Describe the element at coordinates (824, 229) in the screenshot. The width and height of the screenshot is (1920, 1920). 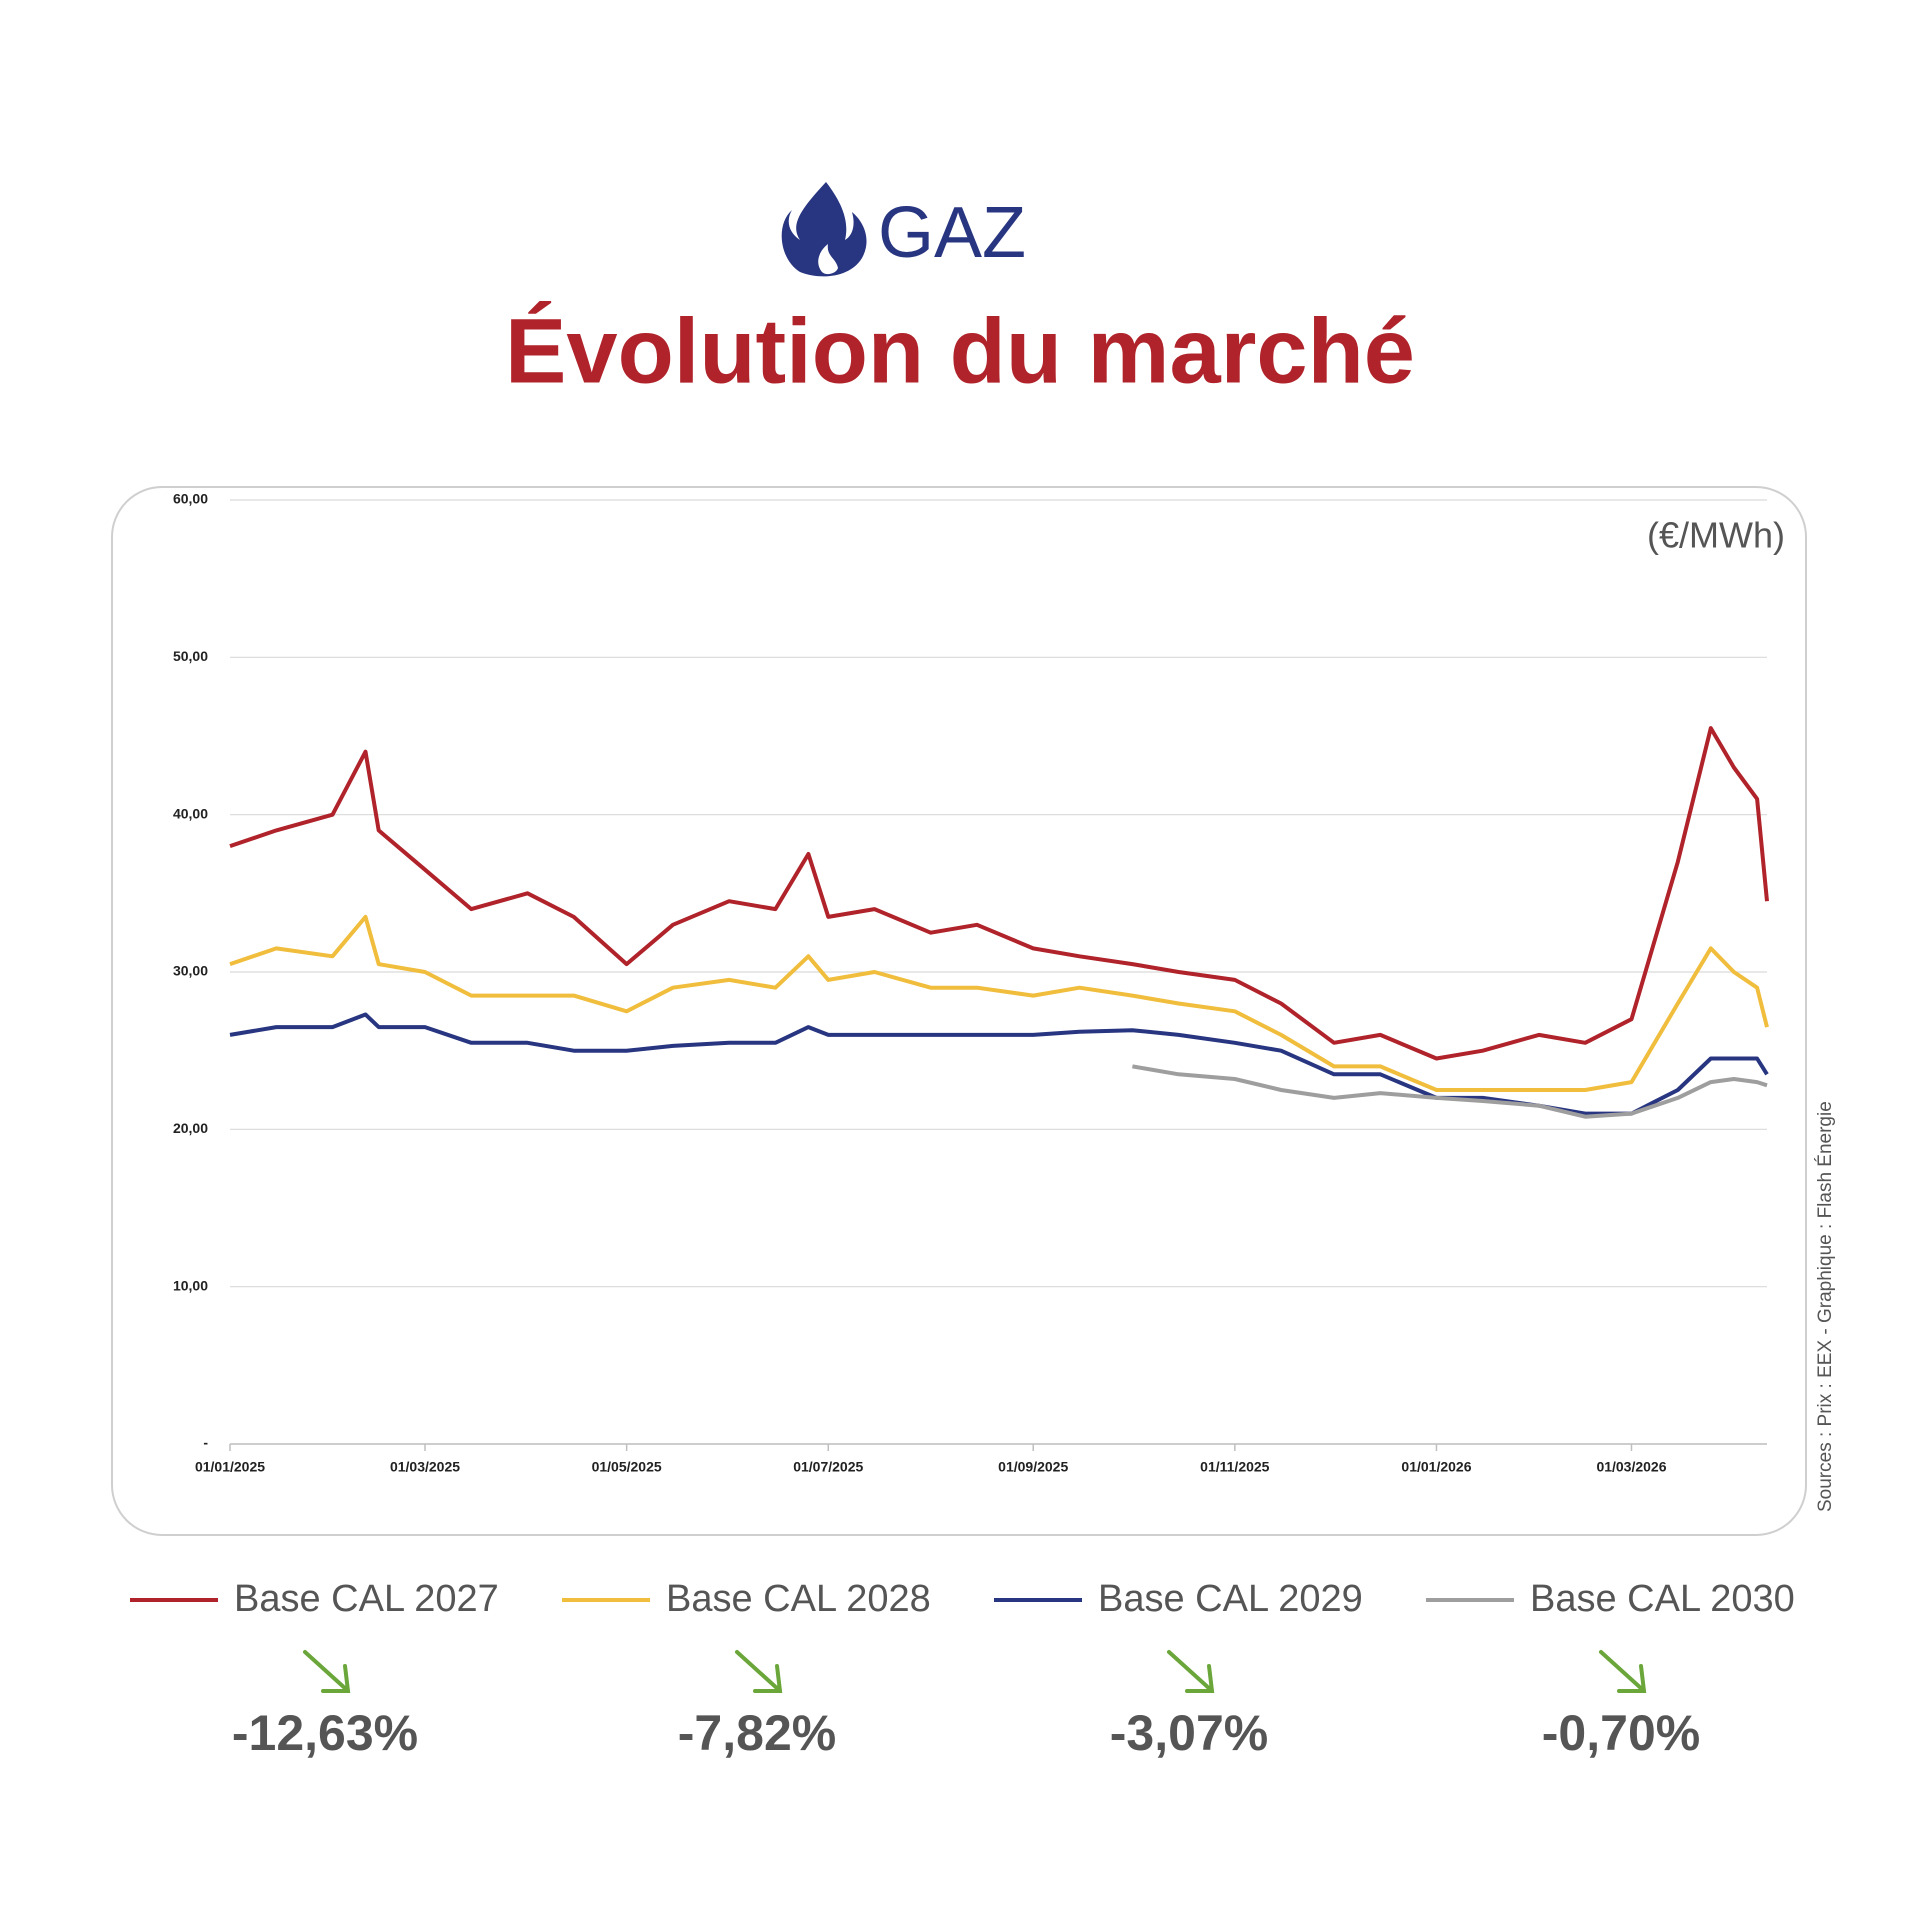
I see `flame-icon` at that location.